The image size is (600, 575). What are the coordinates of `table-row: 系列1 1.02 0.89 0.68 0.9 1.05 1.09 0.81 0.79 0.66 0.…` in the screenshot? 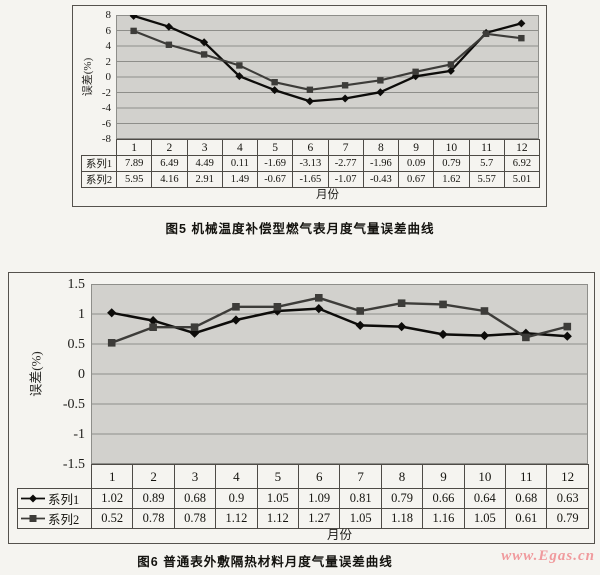 It's located at (303, 498).